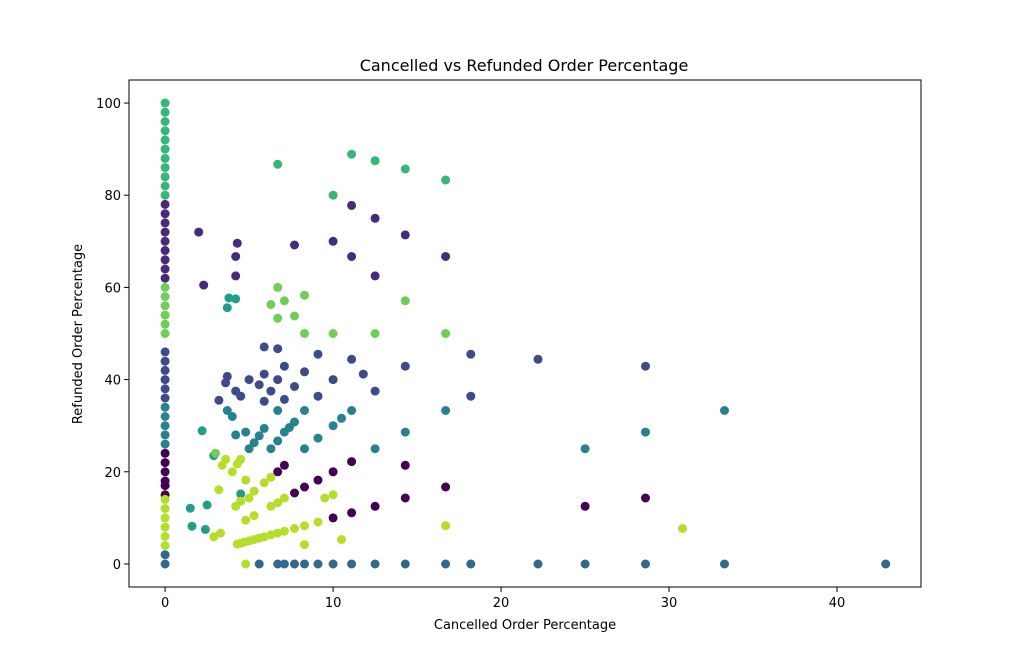  Describe the element at coordinates (503, 599) in the screenshot. I see `x-axis: 0 10 20 30 40` at that location.